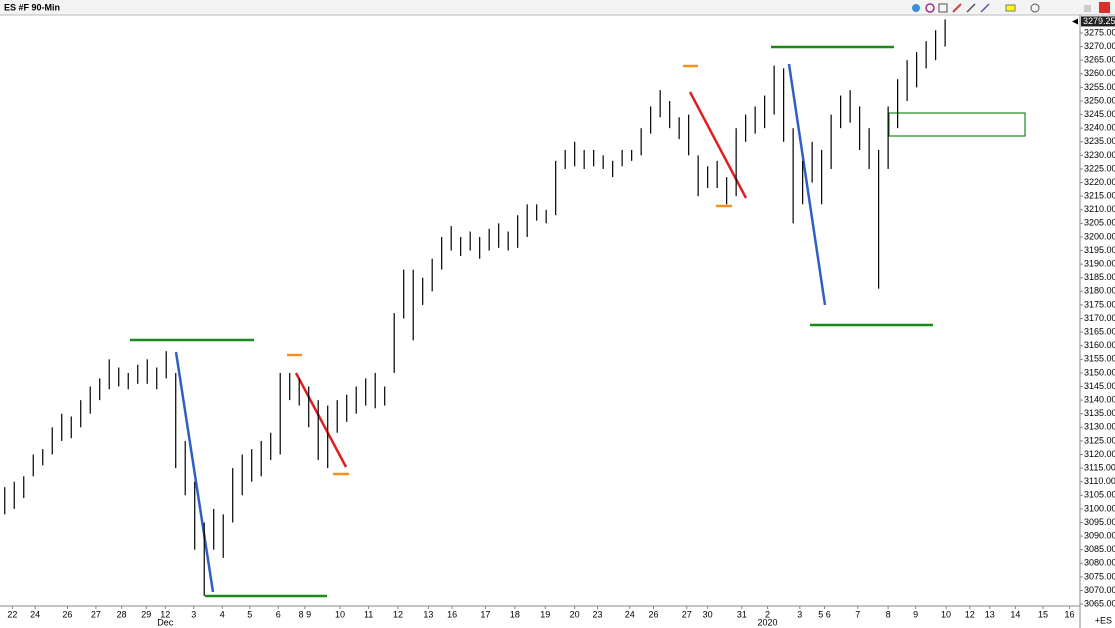 The width and height of the screenshot is (1115, 628). What do you see at coordinates (1099, 563) in the screenshot?
I see `y-tick-label: 3080.00` at bounding box center [1099, 563].